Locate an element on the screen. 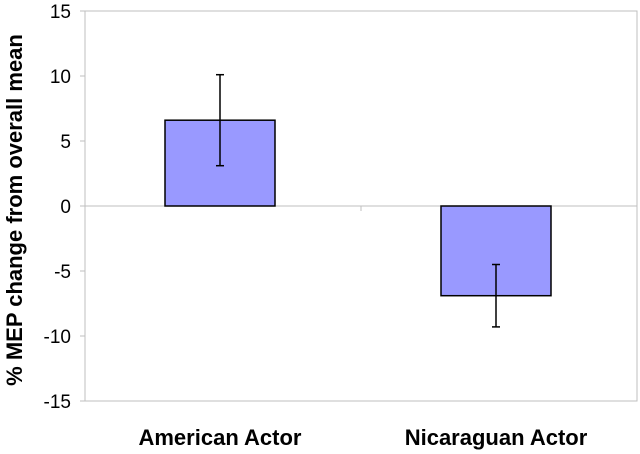  y-tick-label: -5 is located at coordinates (62, 272).